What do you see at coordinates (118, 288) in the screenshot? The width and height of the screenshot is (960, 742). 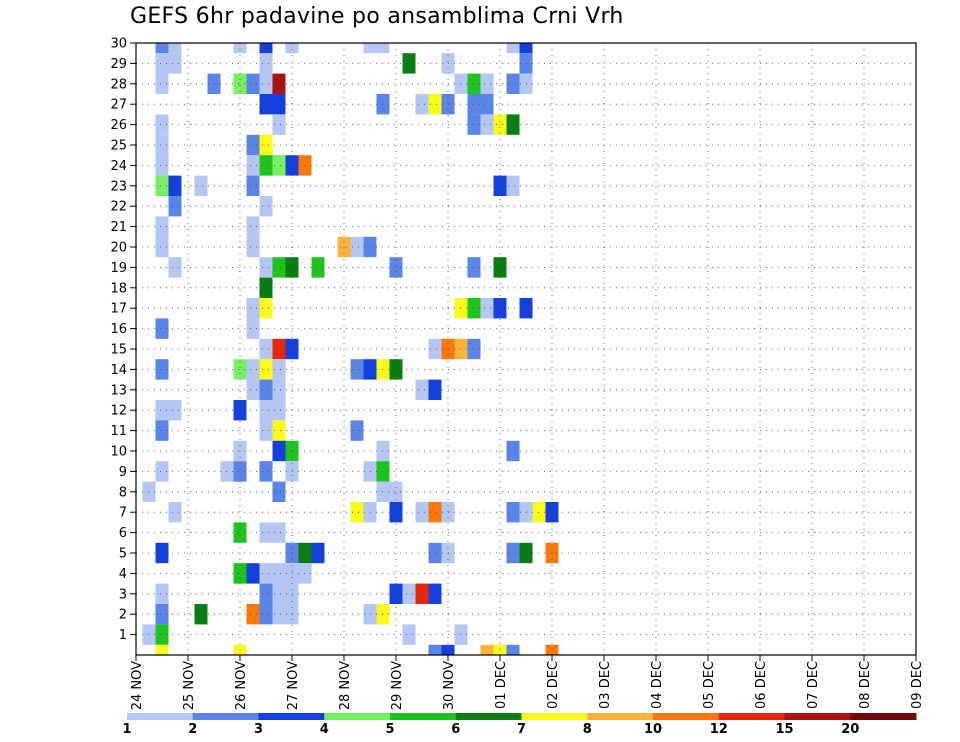 I see `y-tick-label: 18` at bounding box center [118, 288].